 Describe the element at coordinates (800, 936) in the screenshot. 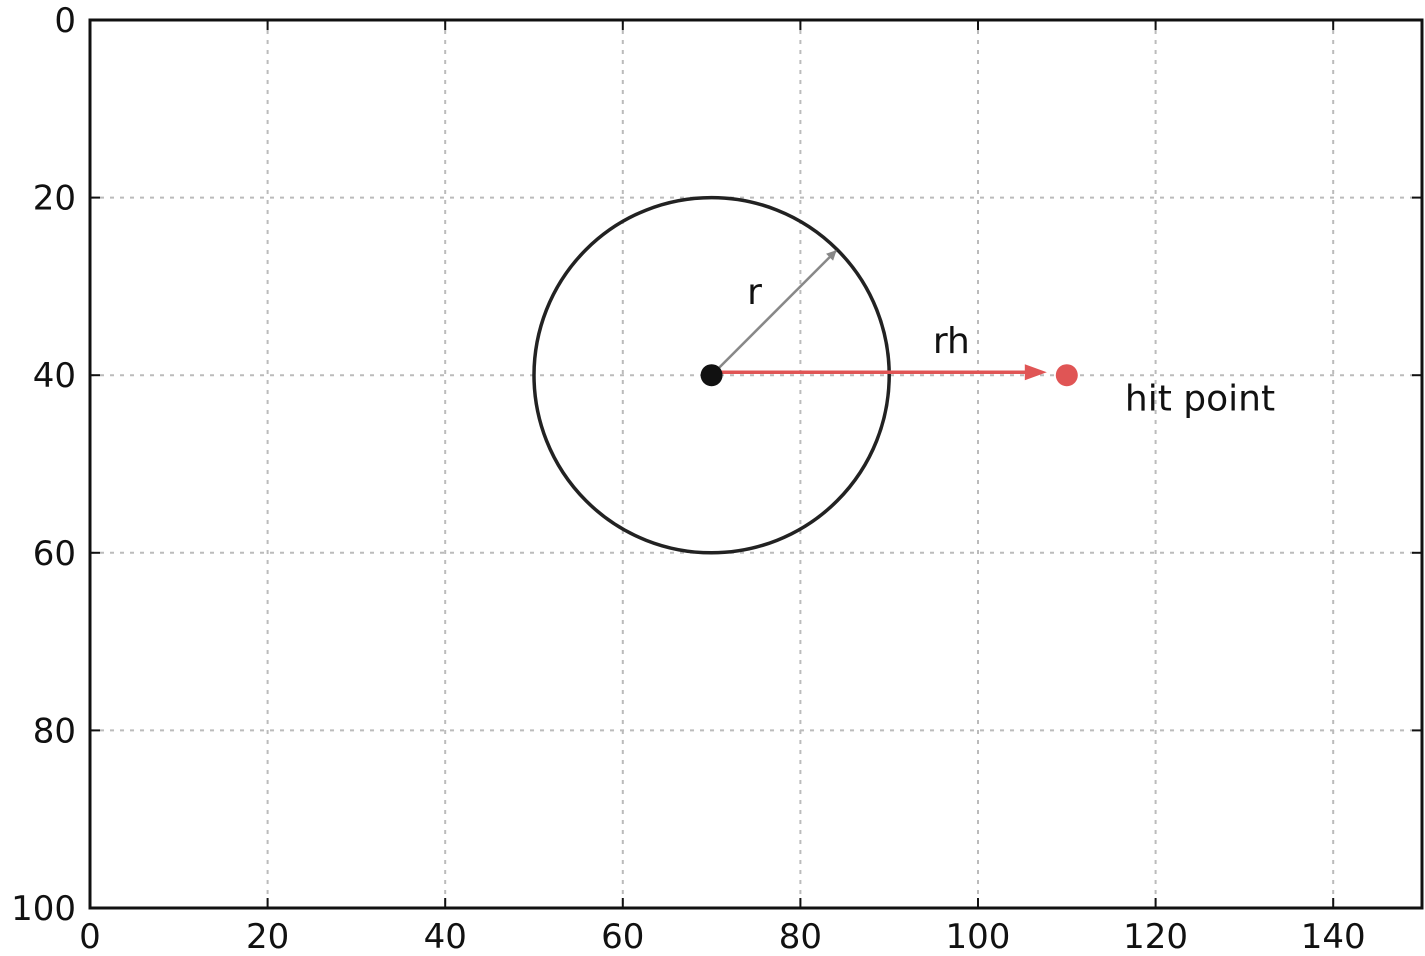

I see `x-tick-label: 80` at that location.